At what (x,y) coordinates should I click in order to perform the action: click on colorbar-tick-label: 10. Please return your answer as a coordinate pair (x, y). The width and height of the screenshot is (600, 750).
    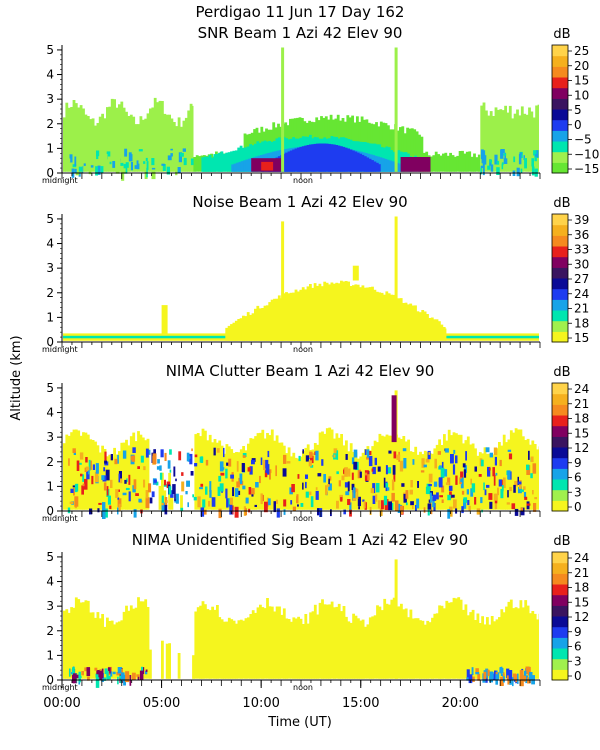
    Looking at the image, I should click on (581, 95).